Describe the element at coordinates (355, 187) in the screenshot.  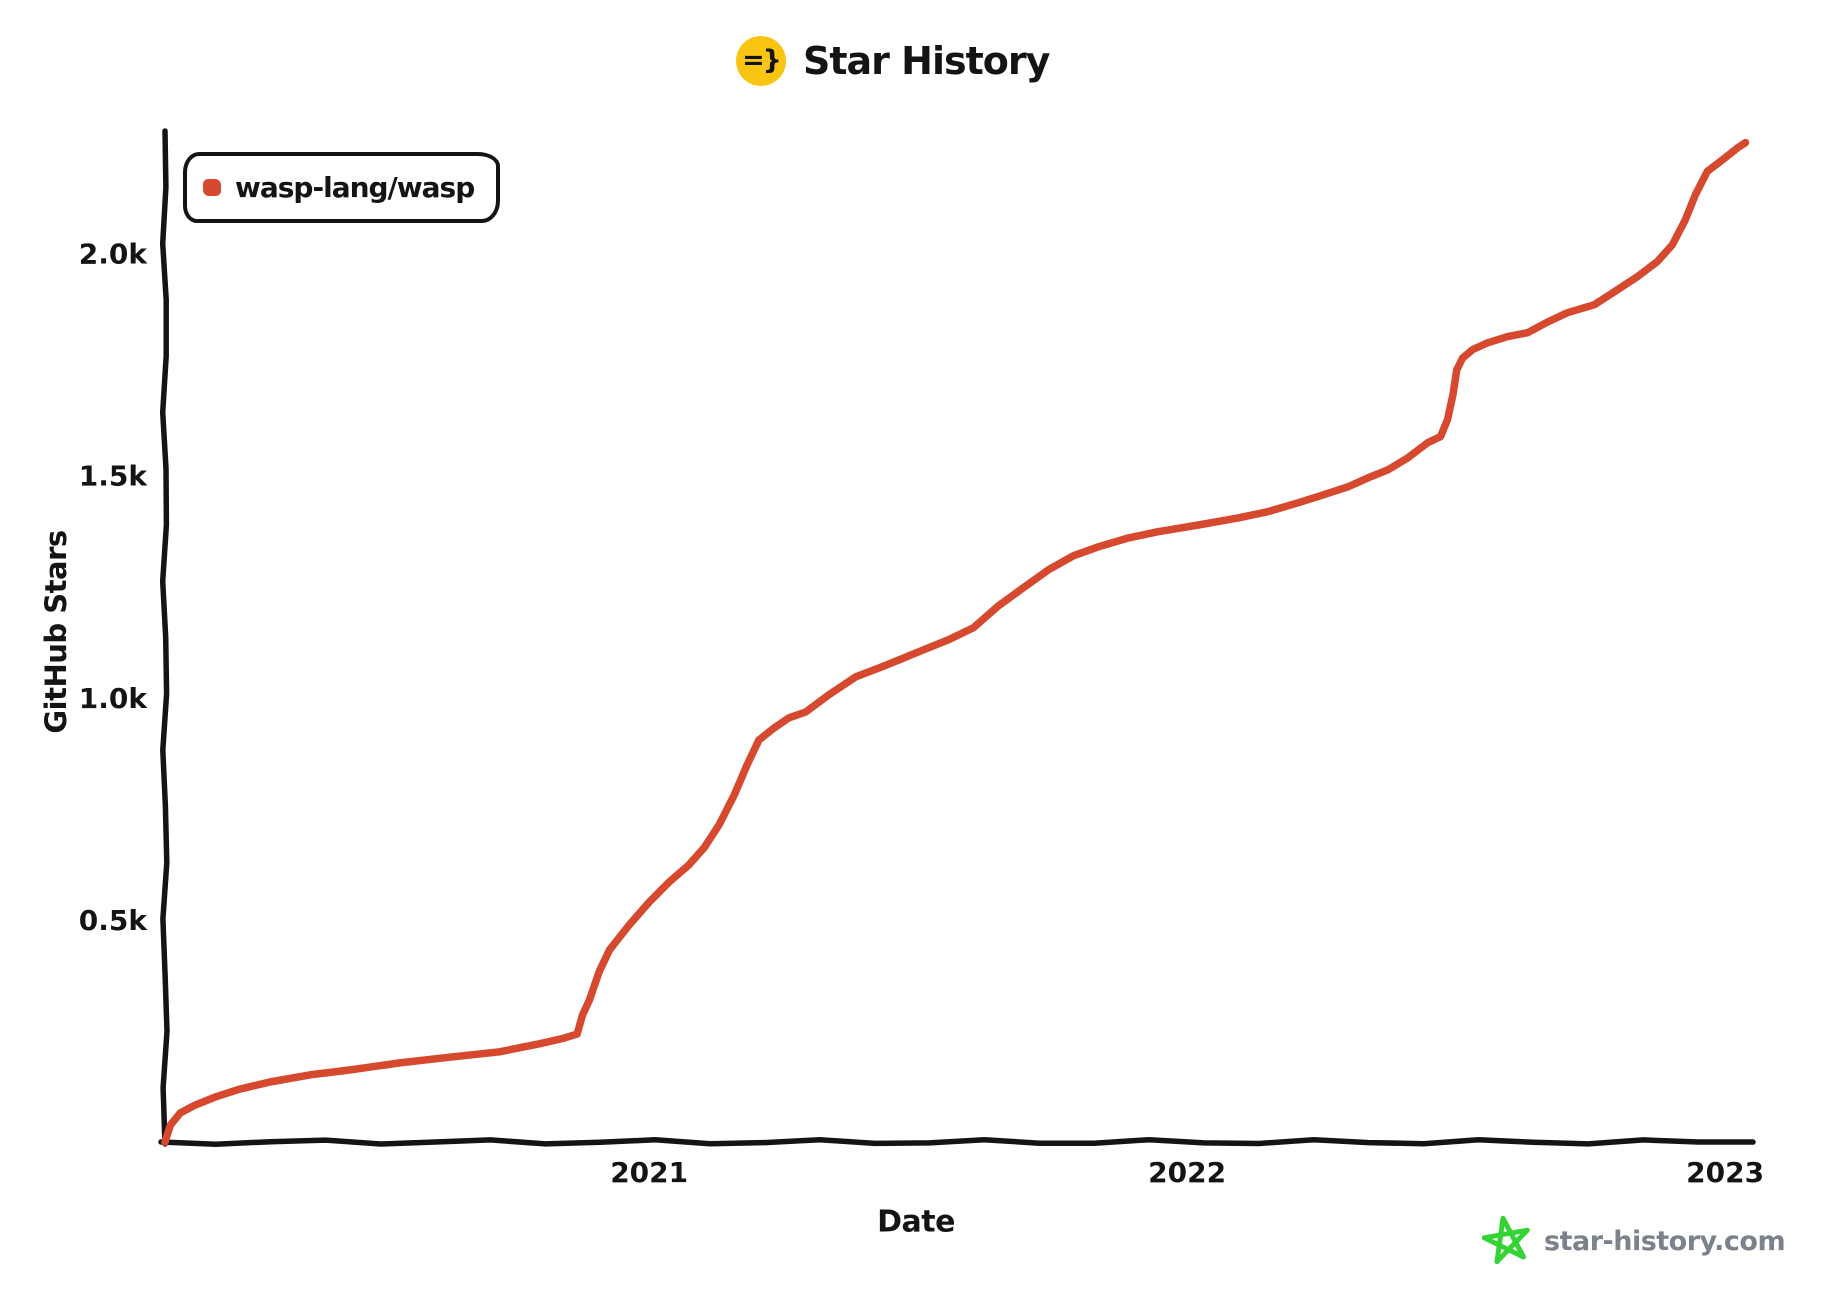
I see `legend-series-label: wasp-lang/wasp` at that location.